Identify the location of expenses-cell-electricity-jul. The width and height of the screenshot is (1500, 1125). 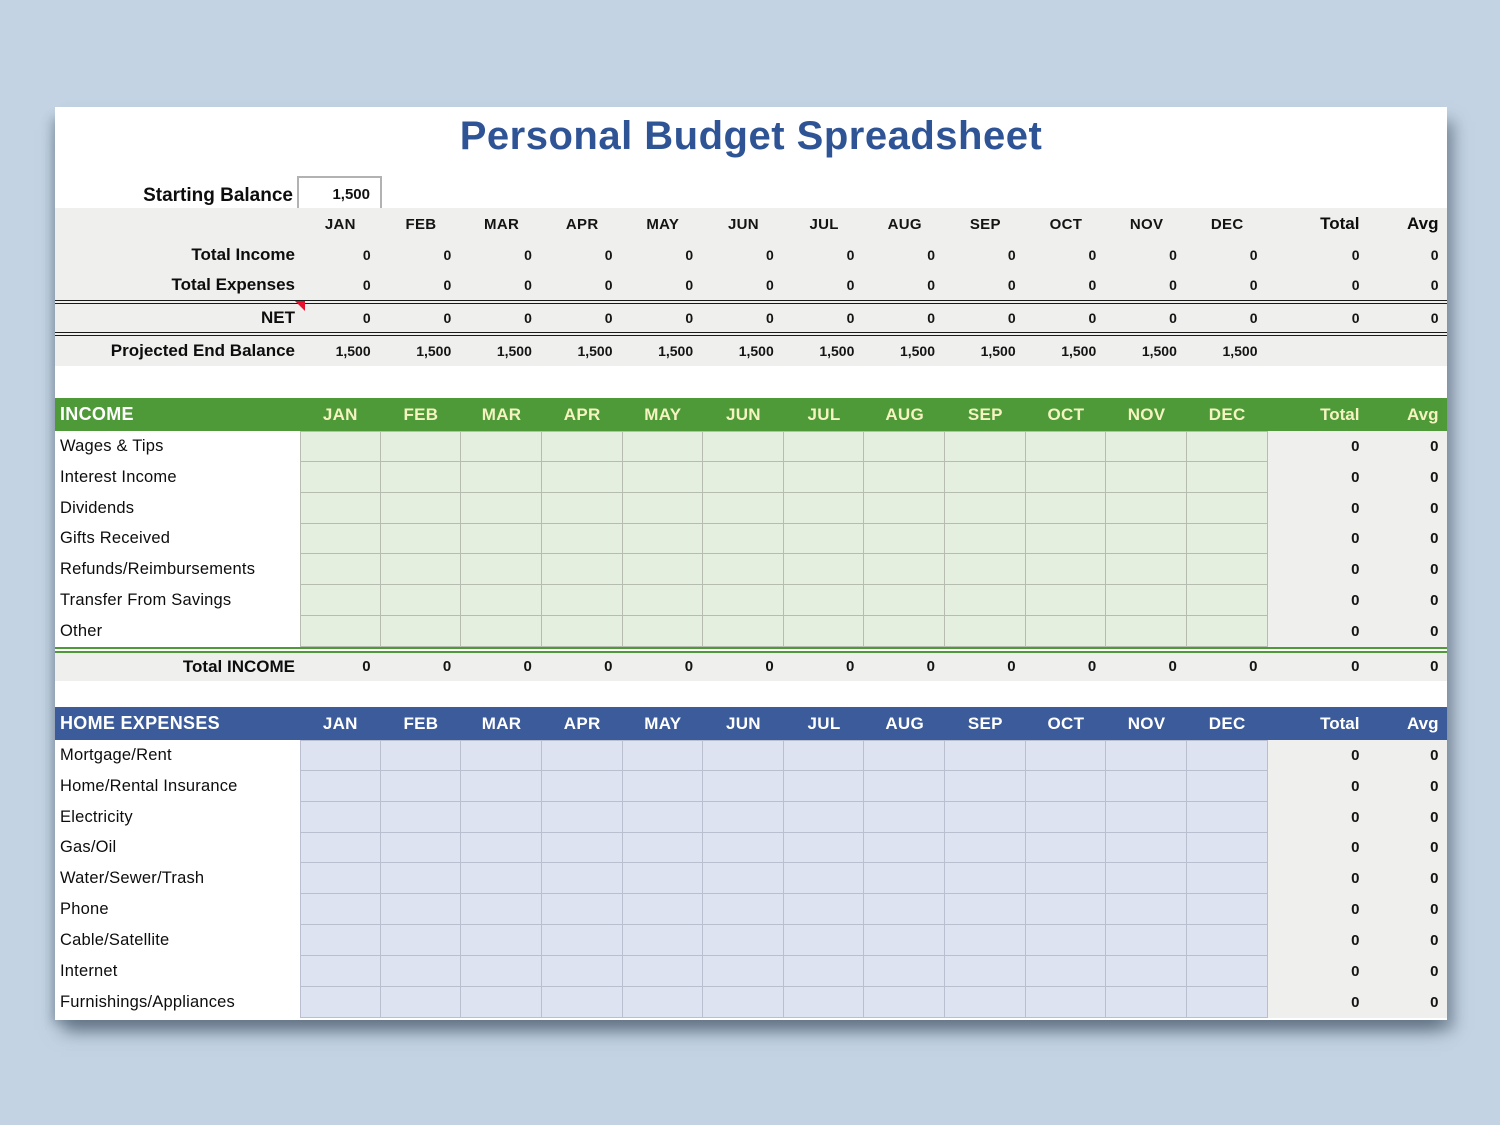
(824, 817).